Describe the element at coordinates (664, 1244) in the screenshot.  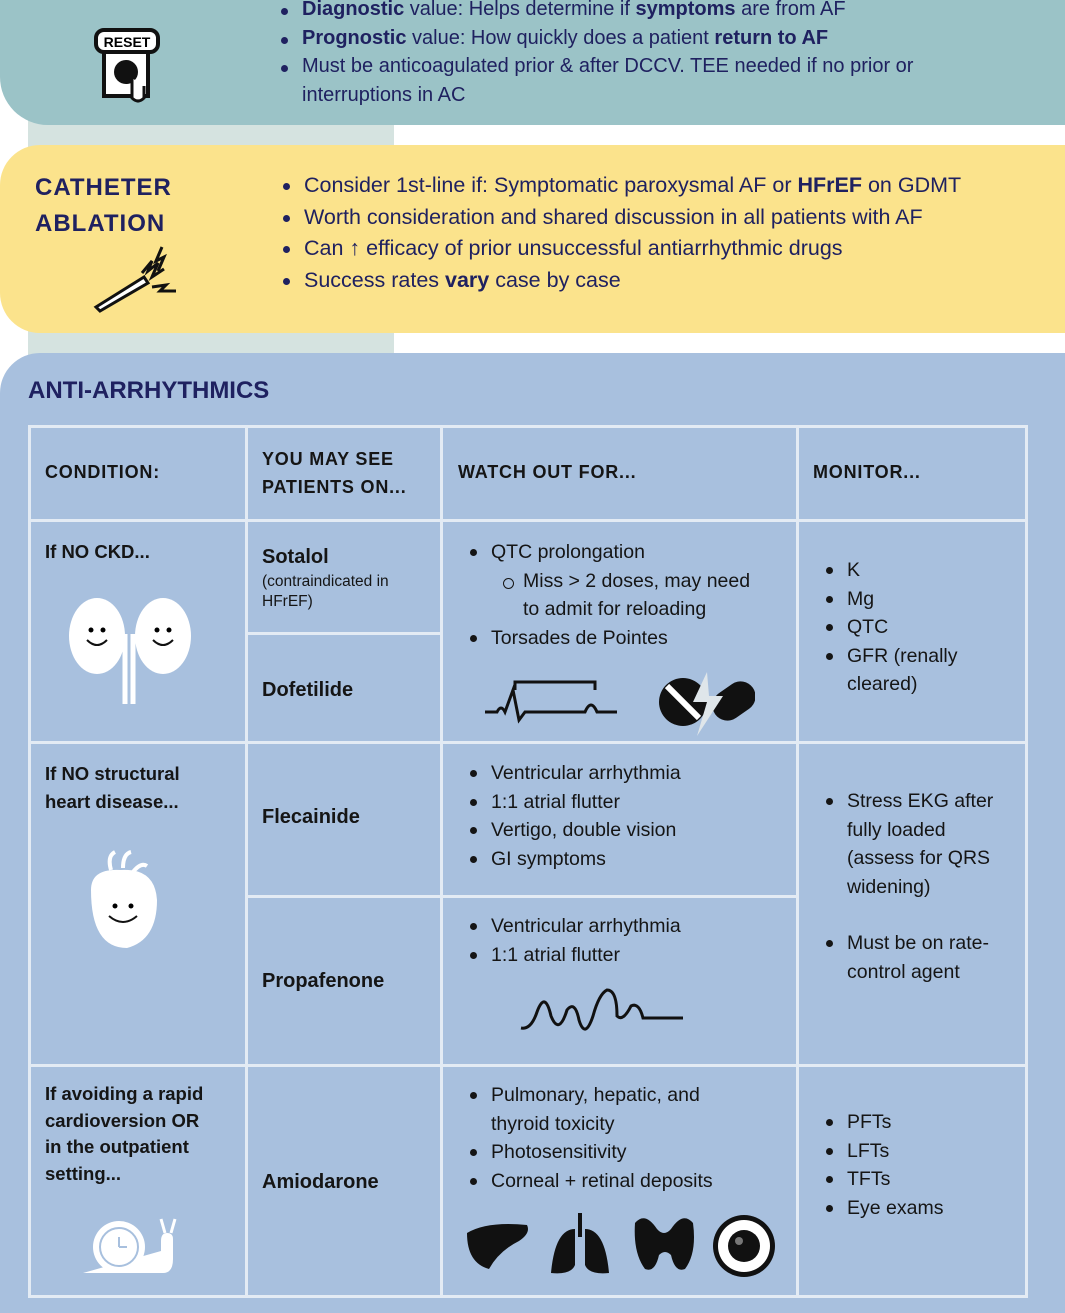
I see `thyroid-icon` at that location.